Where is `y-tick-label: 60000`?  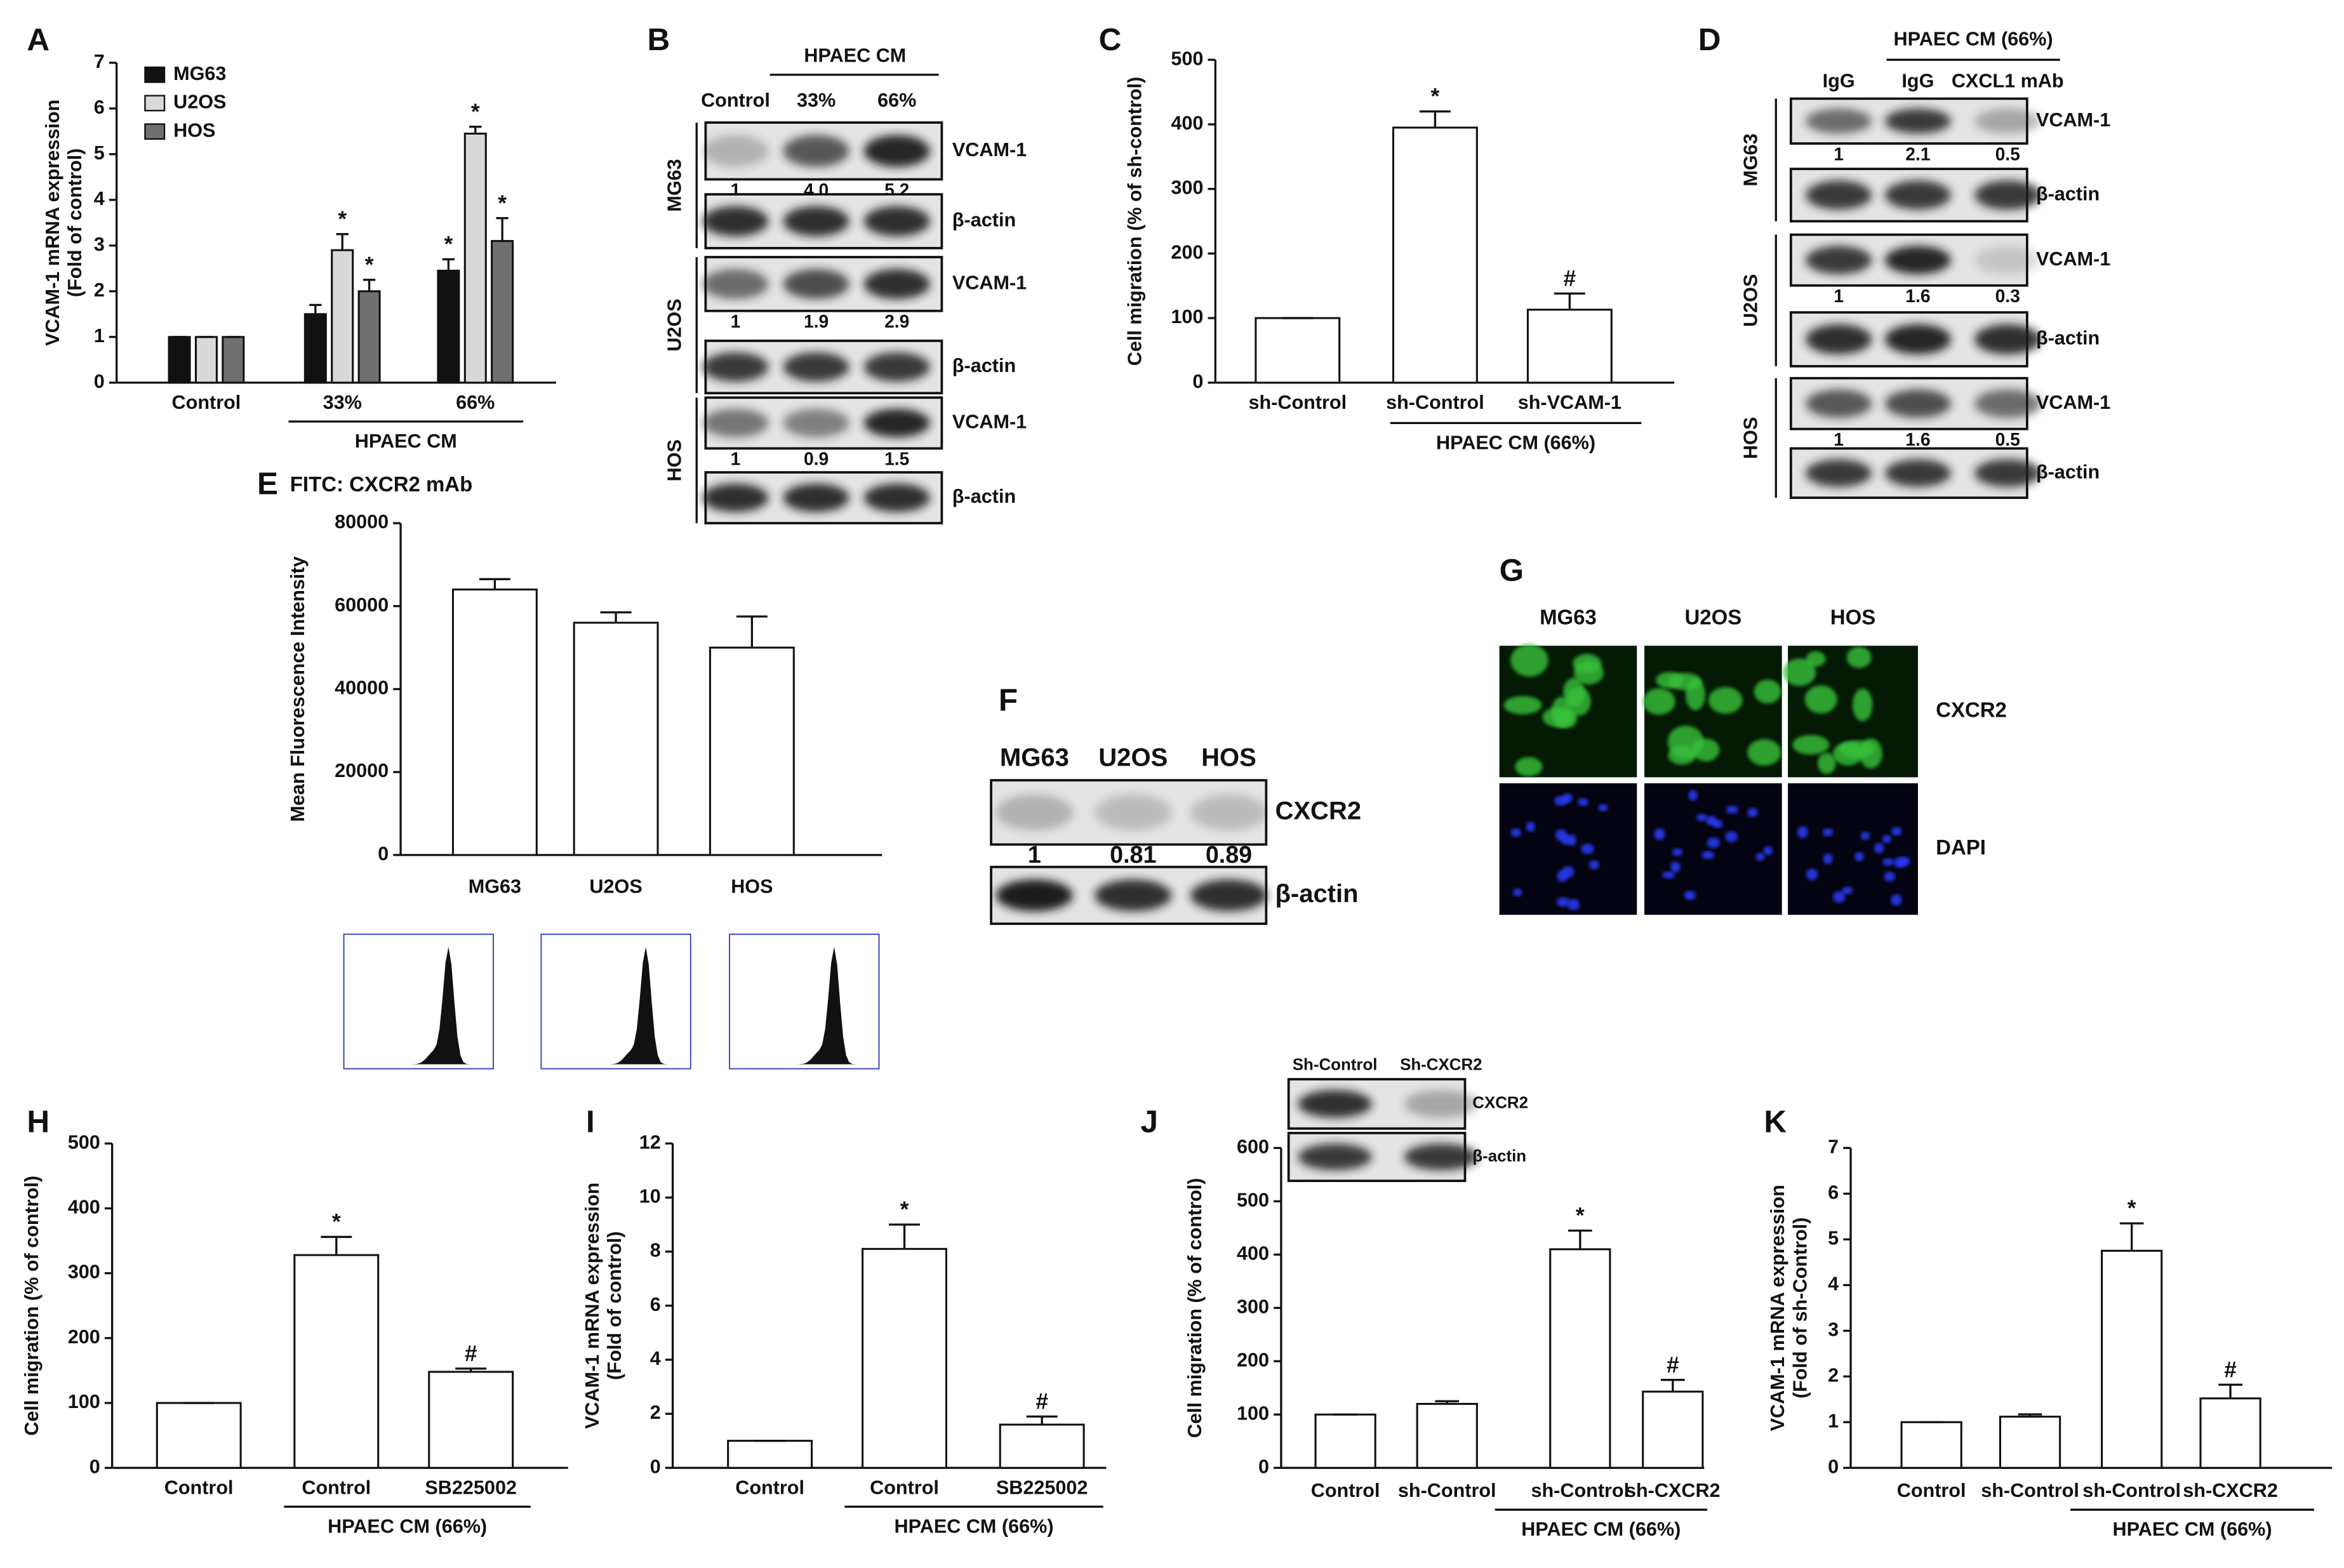
y-tick-label: 60000 is located at coordinates (362, 605).